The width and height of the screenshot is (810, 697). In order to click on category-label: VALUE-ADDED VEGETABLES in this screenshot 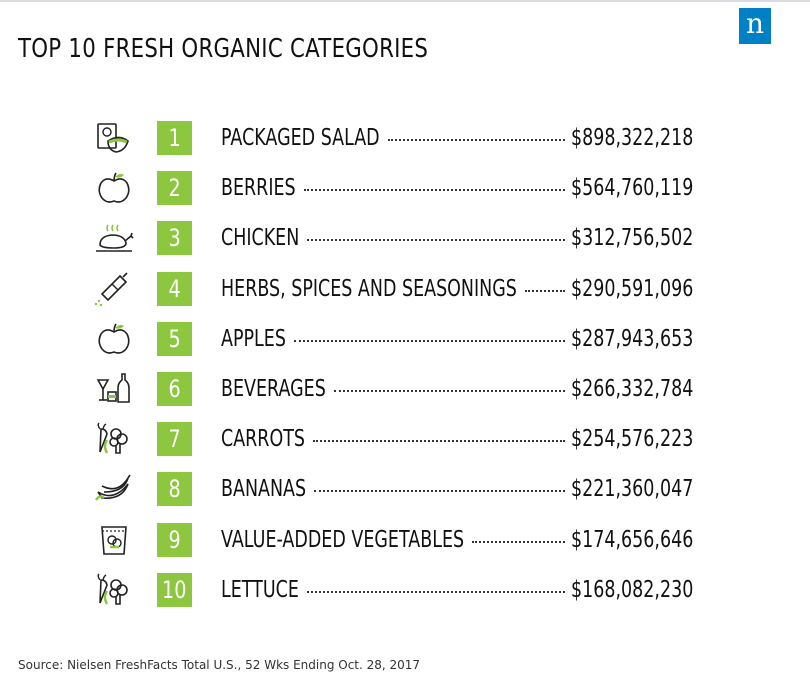, I will do `click(343, 539)`.